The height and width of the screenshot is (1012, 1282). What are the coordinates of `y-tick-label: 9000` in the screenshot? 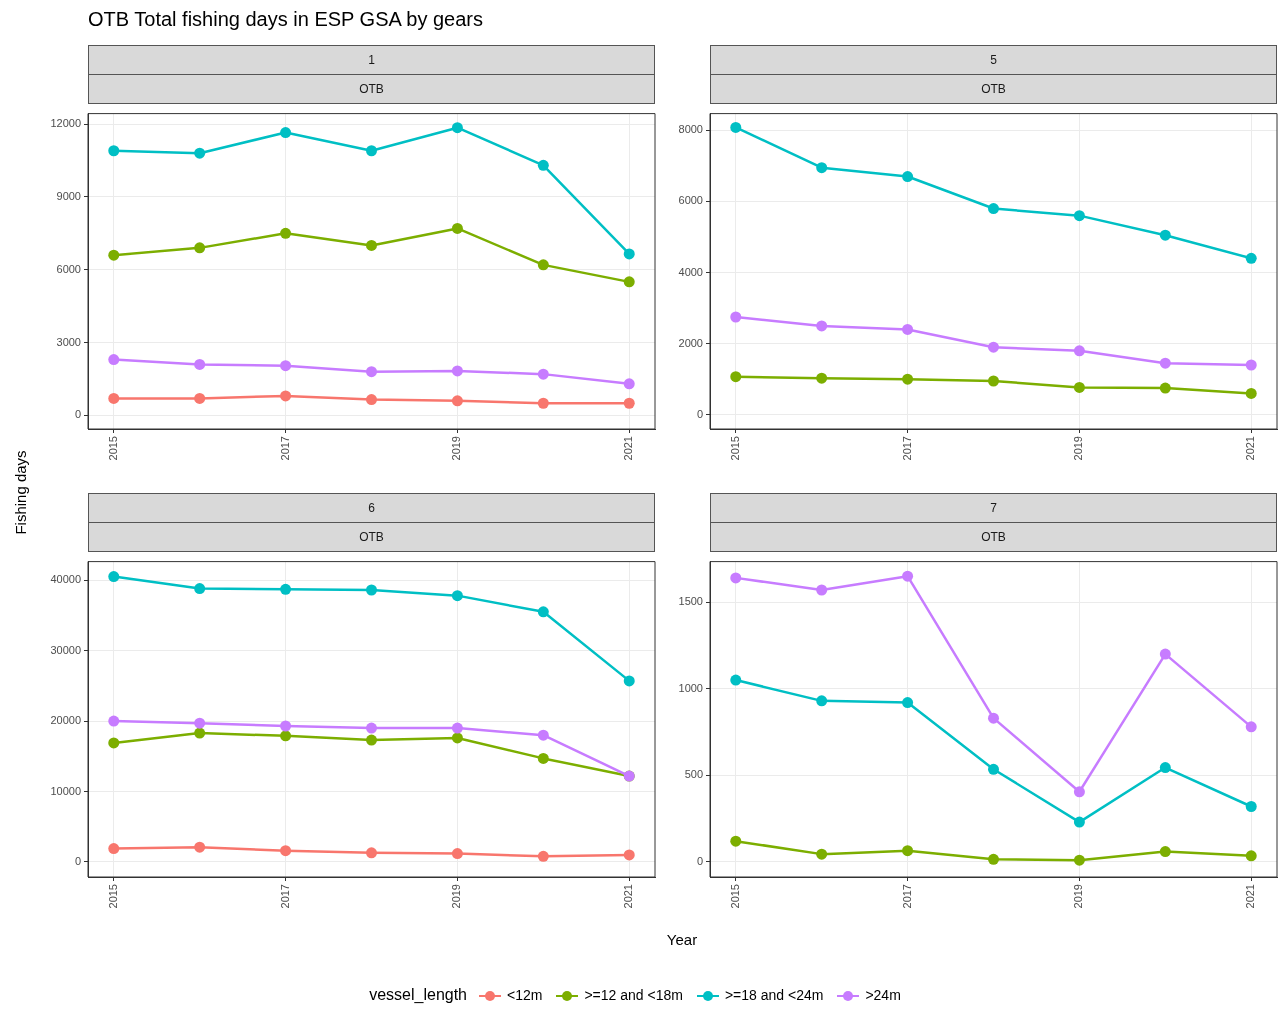 It's located at (68, 195).